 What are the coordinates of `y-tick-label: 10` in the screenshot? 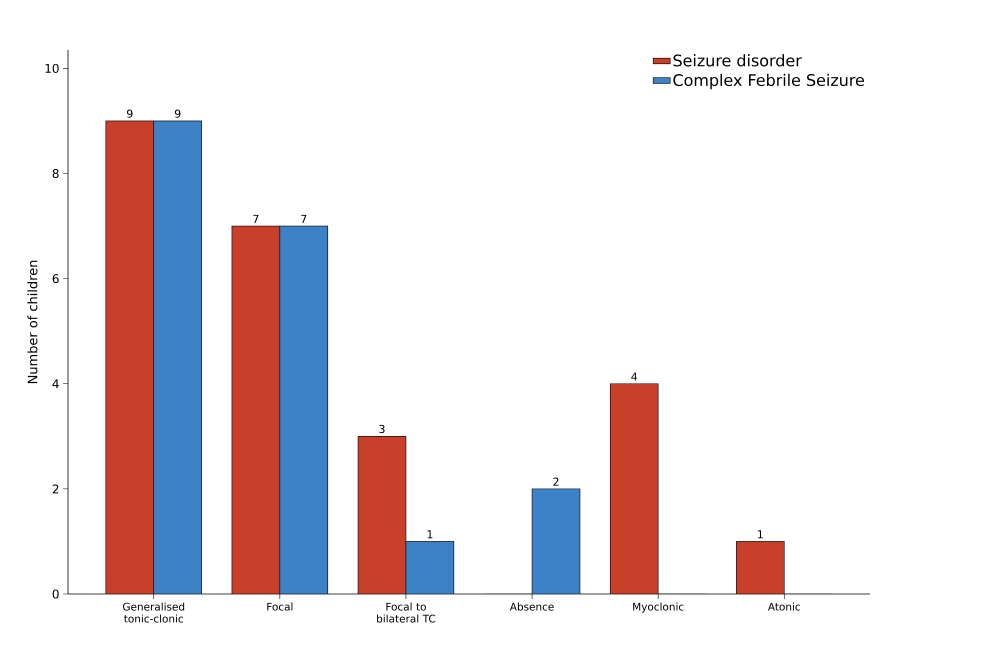 It's located at (52, 68).